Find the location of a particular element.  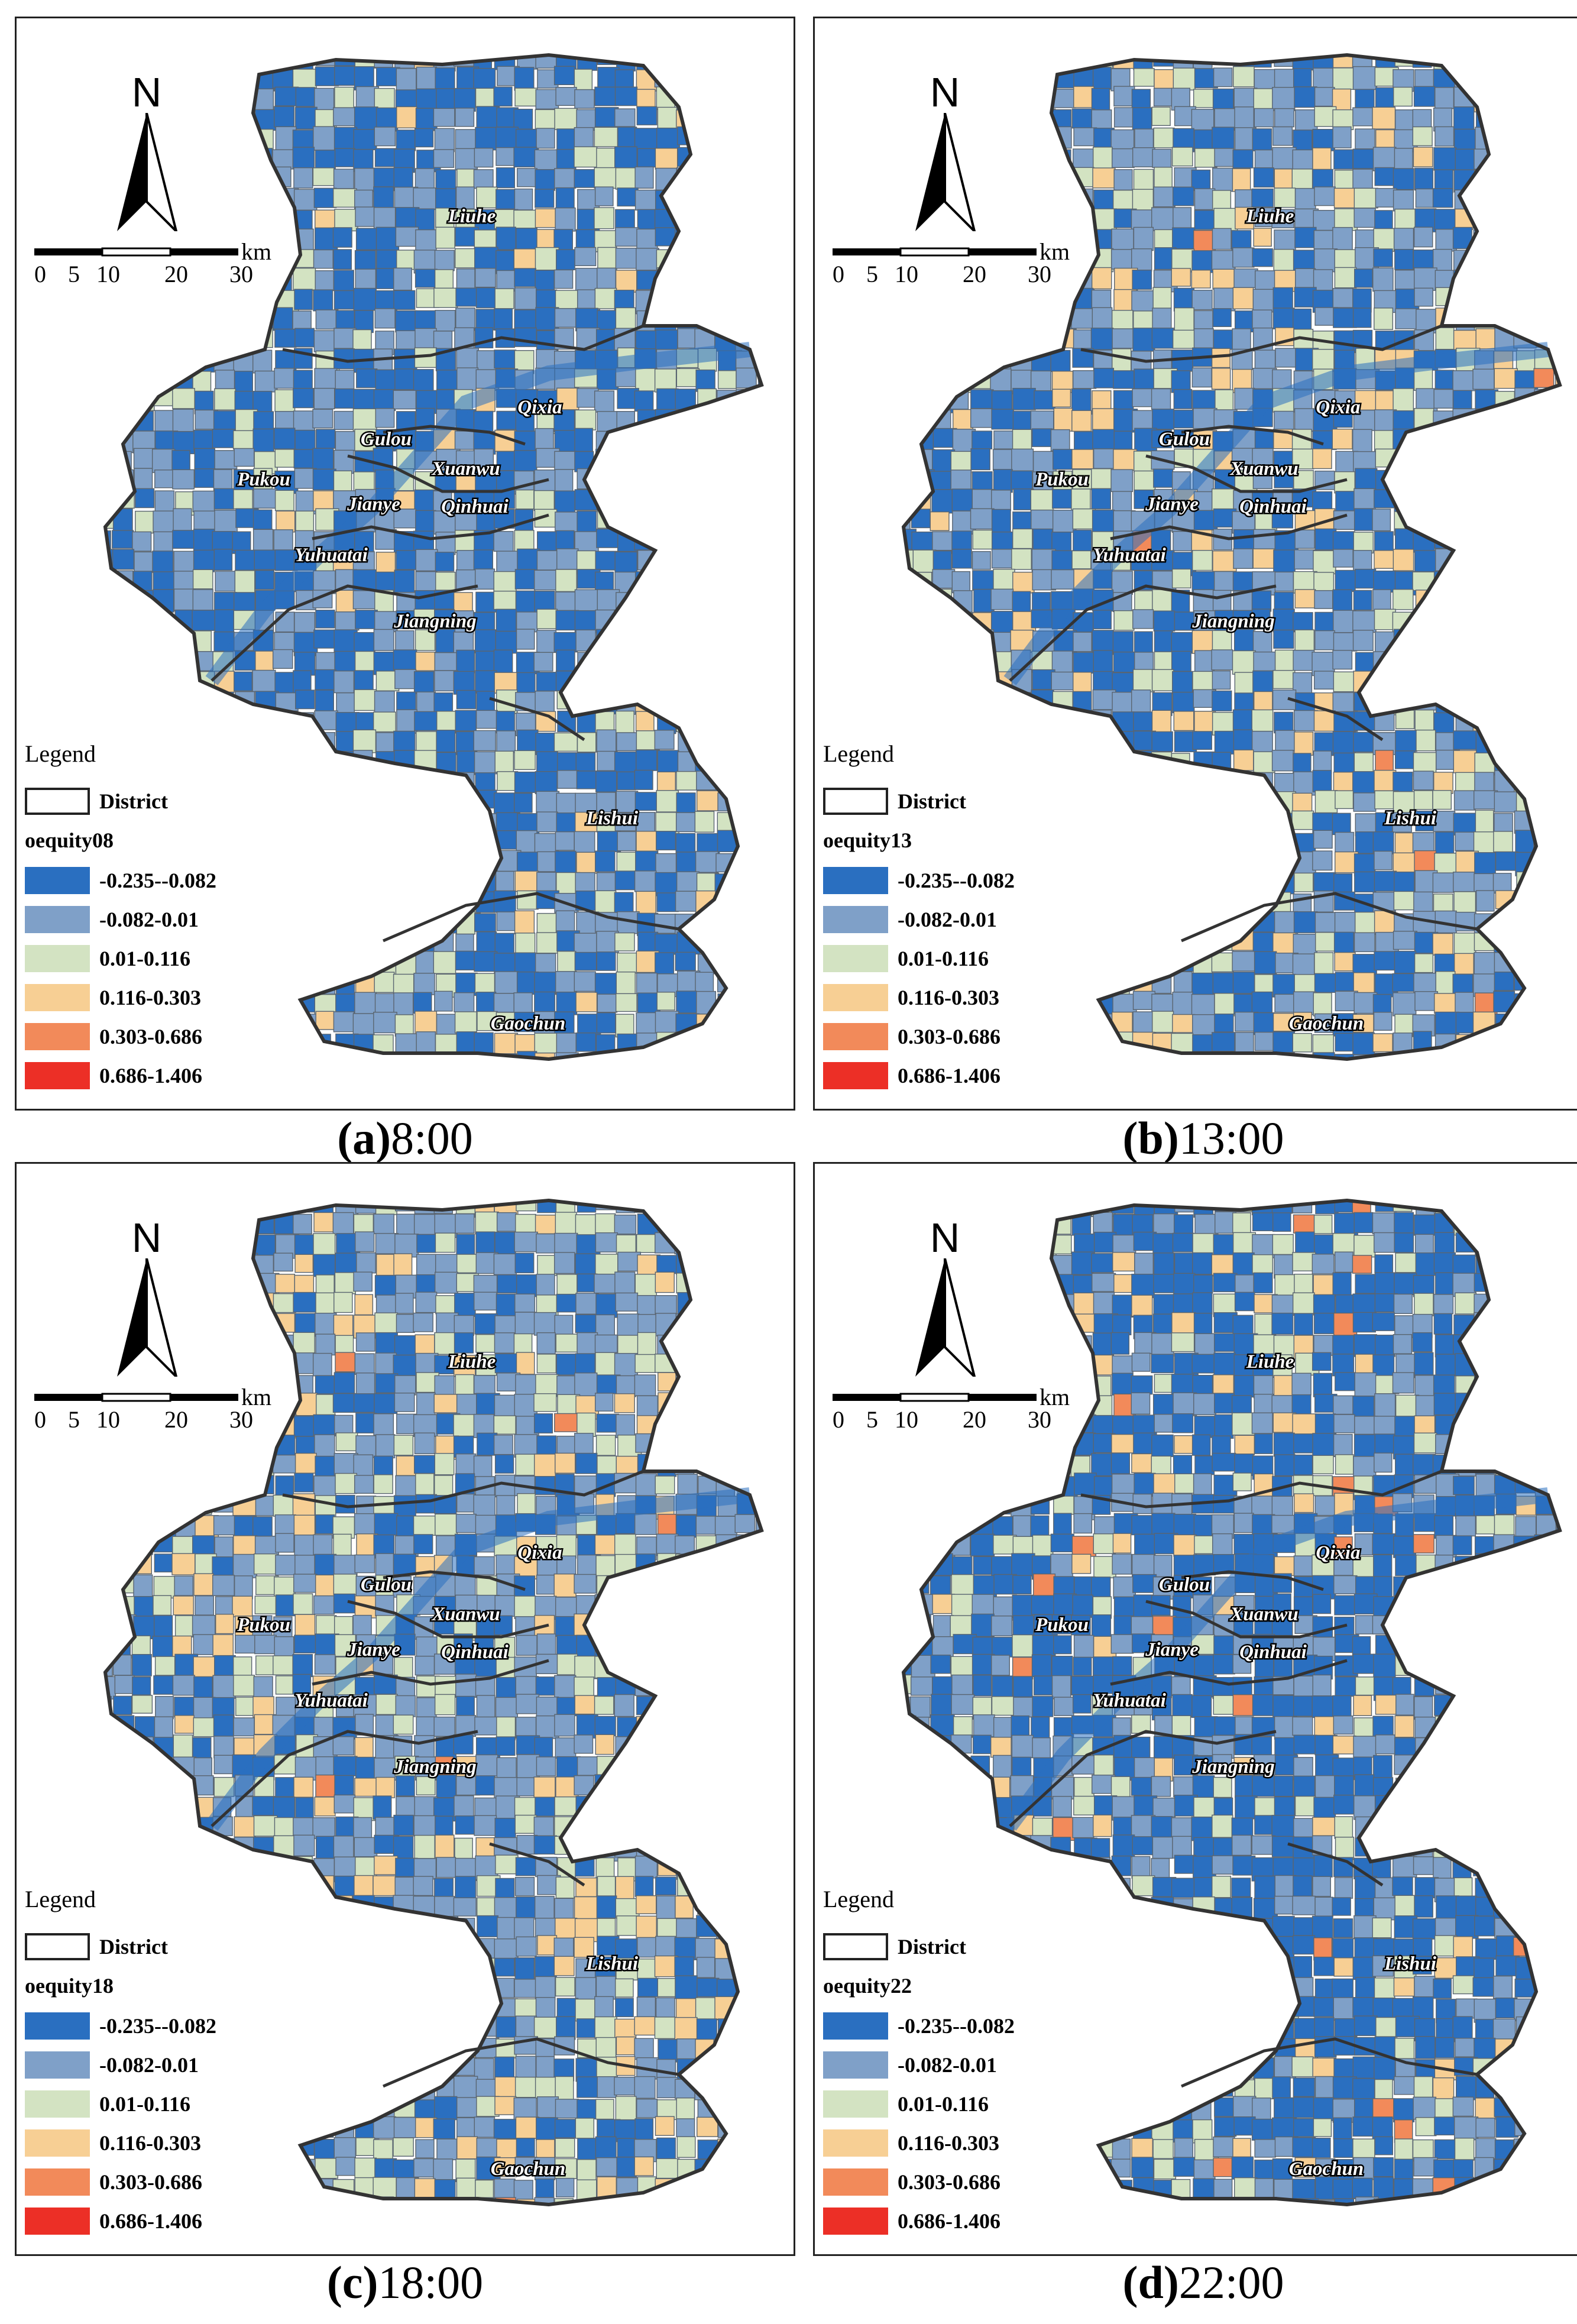

scale-unit: km is located at coordinates (256, 251).